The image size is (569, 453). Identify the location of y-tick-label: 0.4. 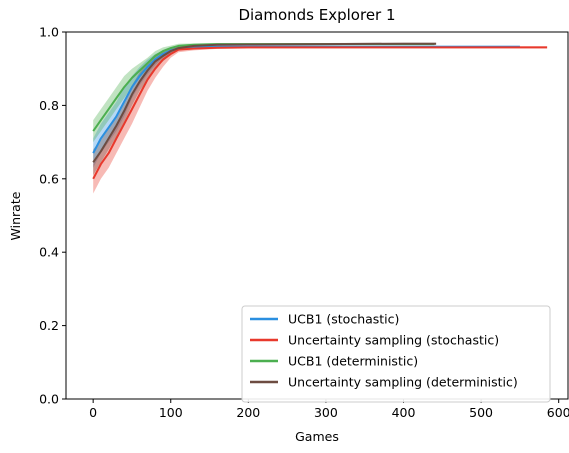
(49, 252).